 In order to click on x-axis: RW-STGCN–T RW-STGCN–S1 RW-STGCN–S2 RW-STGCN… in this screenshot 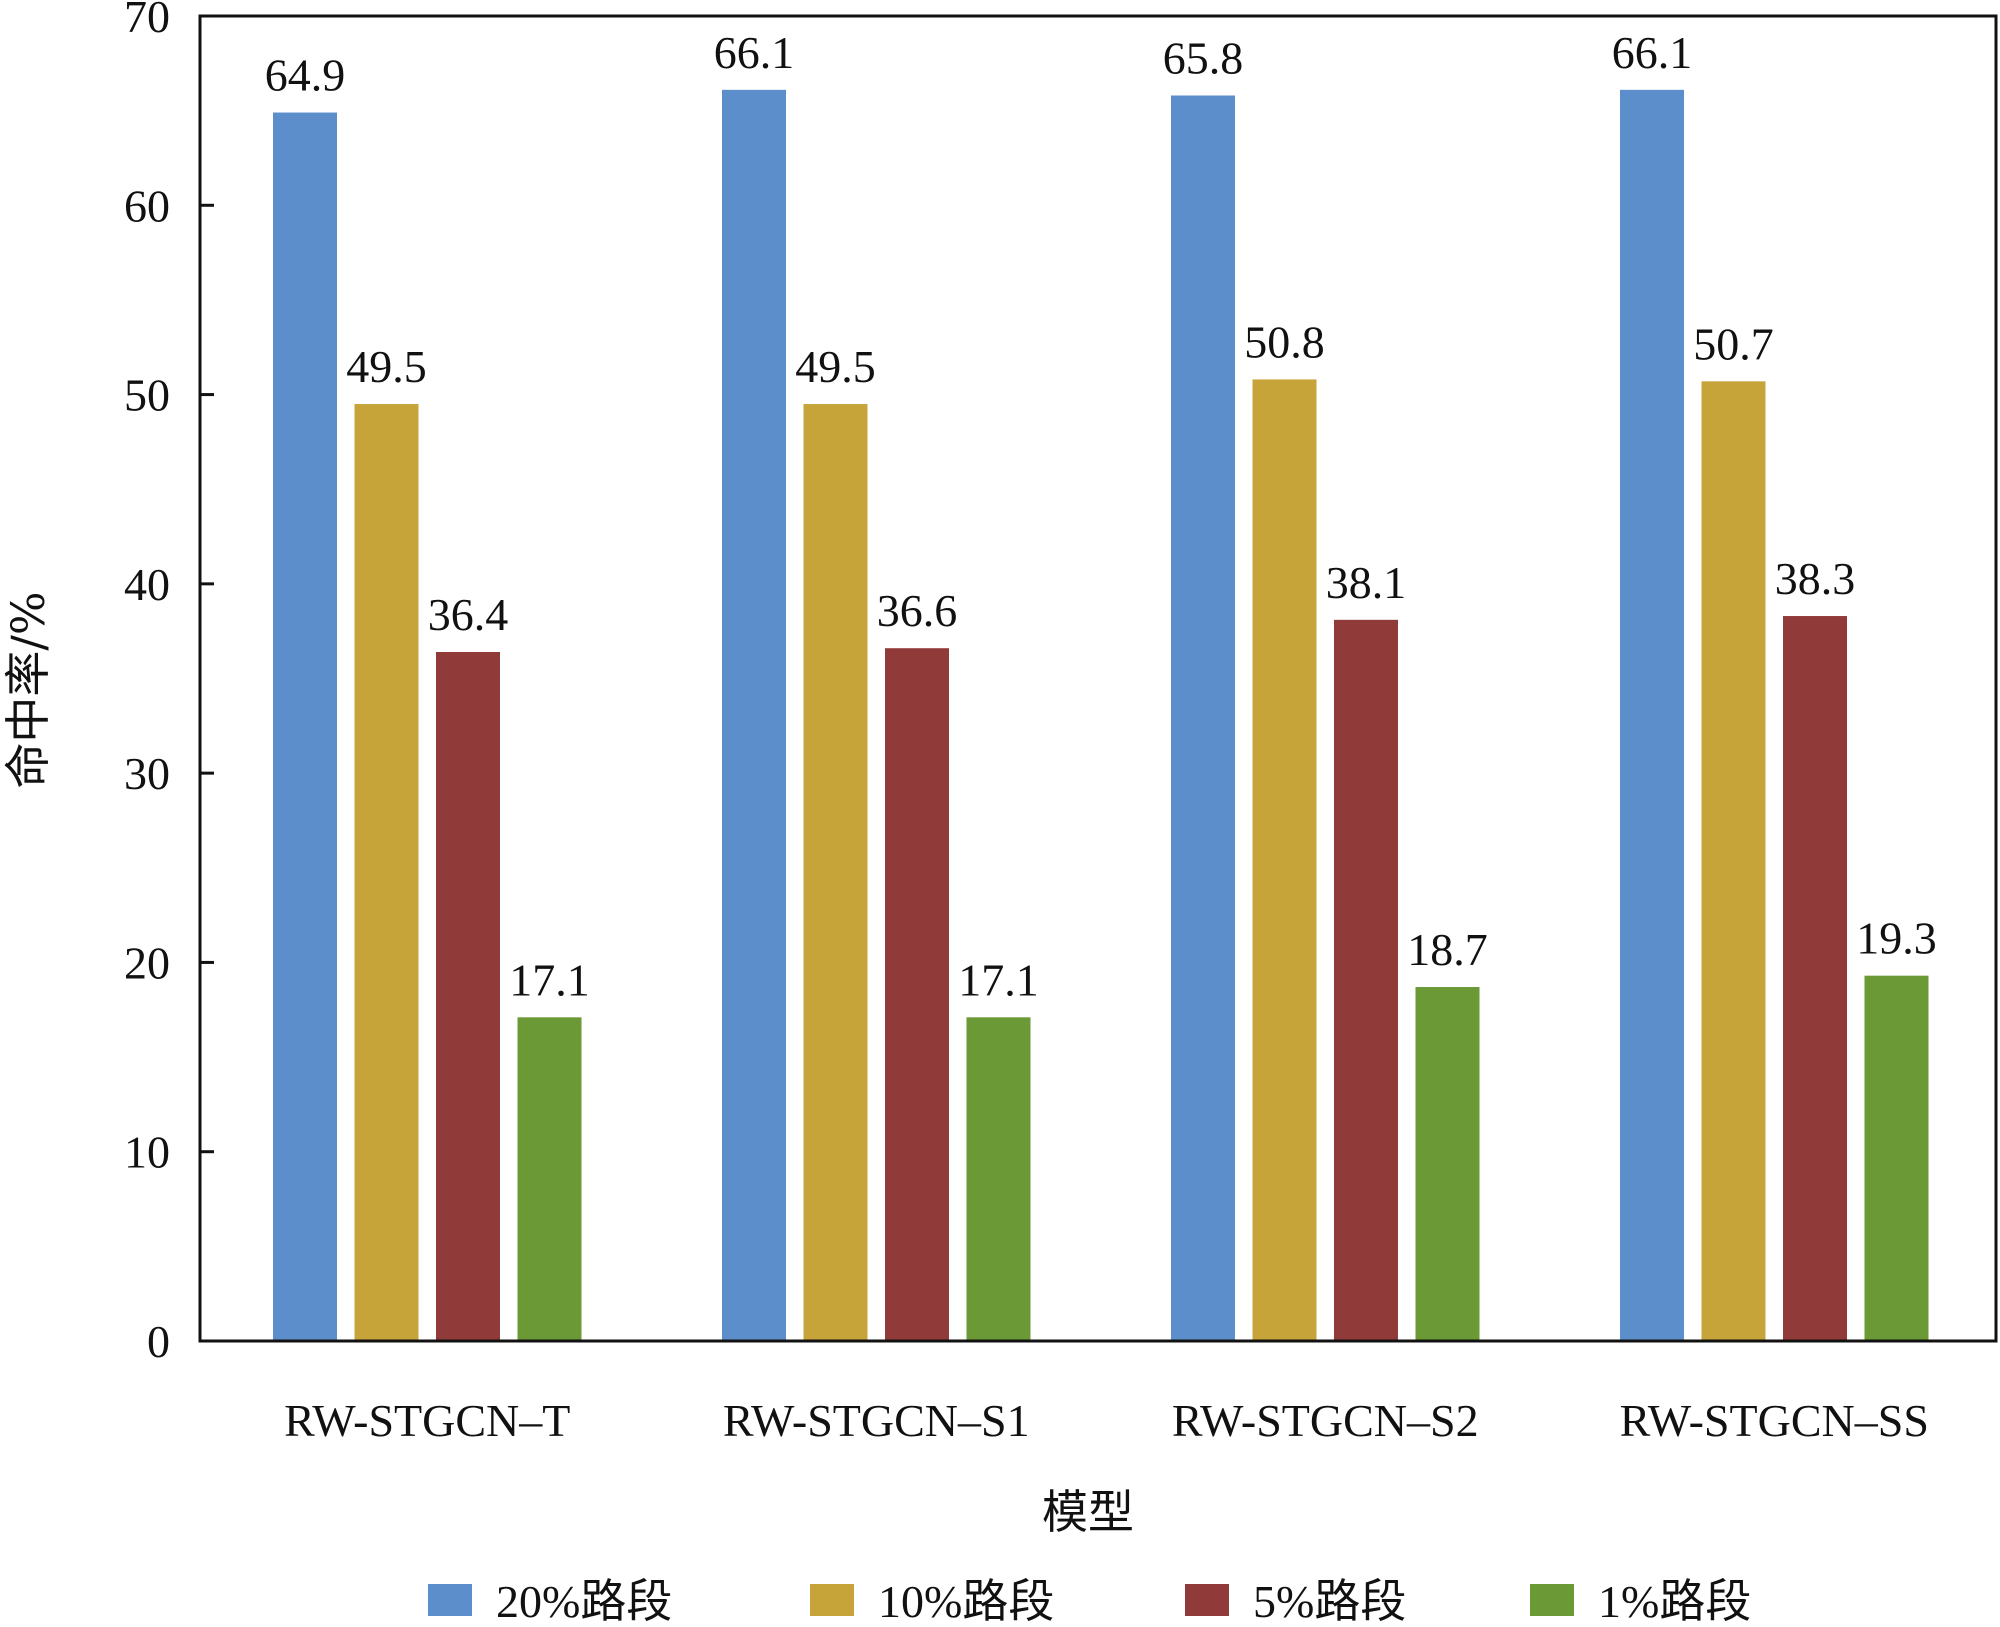, I will do `click(1106, 1420)`.